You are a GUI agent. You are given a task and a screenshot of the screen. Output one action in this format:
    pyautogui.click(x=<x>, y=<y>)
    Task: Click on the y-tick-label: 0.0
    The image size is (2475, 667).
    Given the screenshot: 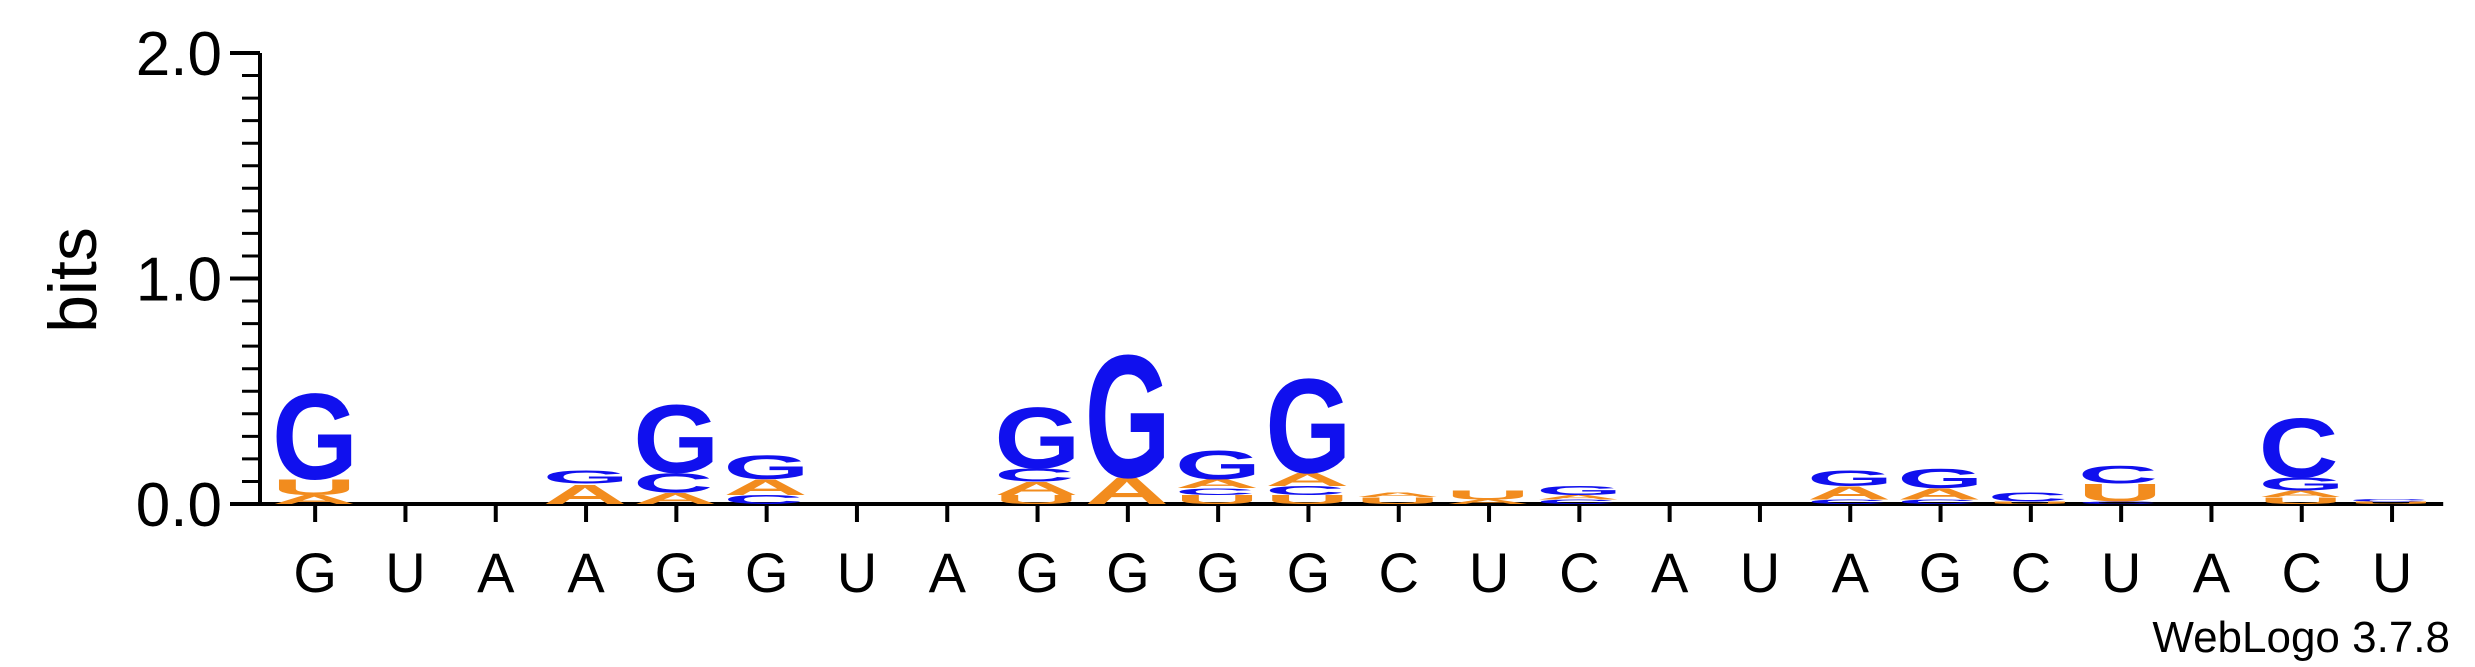 What is the action you would take?
    pyautogui.click(x=179, y=505)
    